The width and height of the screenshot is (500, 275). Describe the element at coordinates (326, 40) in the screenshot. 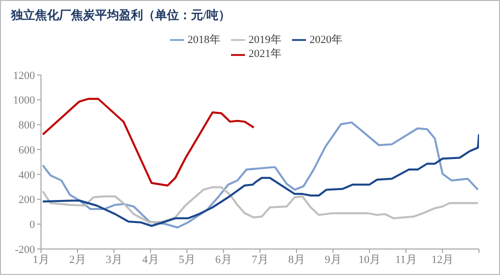

I see `legend-label: 2020年` at that location.